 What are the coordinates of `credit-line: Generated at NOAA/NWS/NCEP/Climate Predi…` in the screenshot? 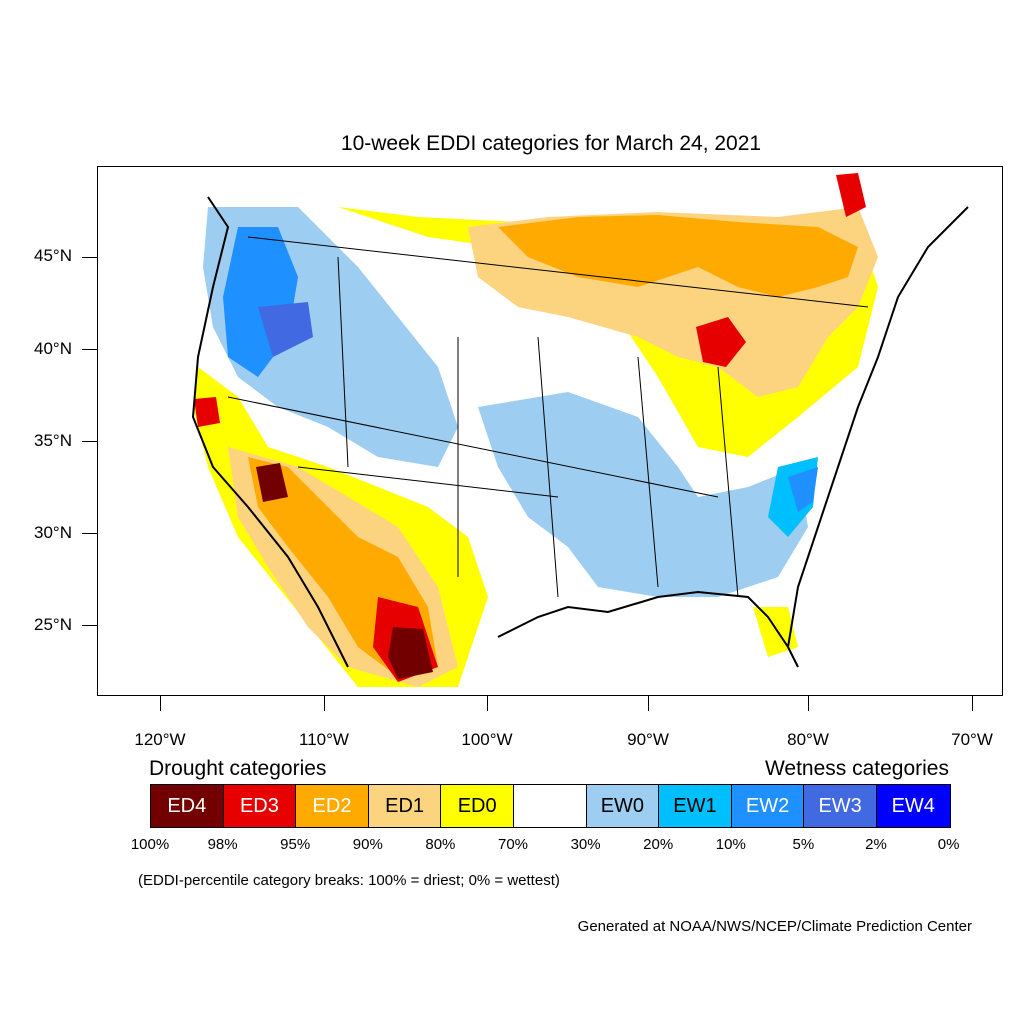 It's located at (774, 926).